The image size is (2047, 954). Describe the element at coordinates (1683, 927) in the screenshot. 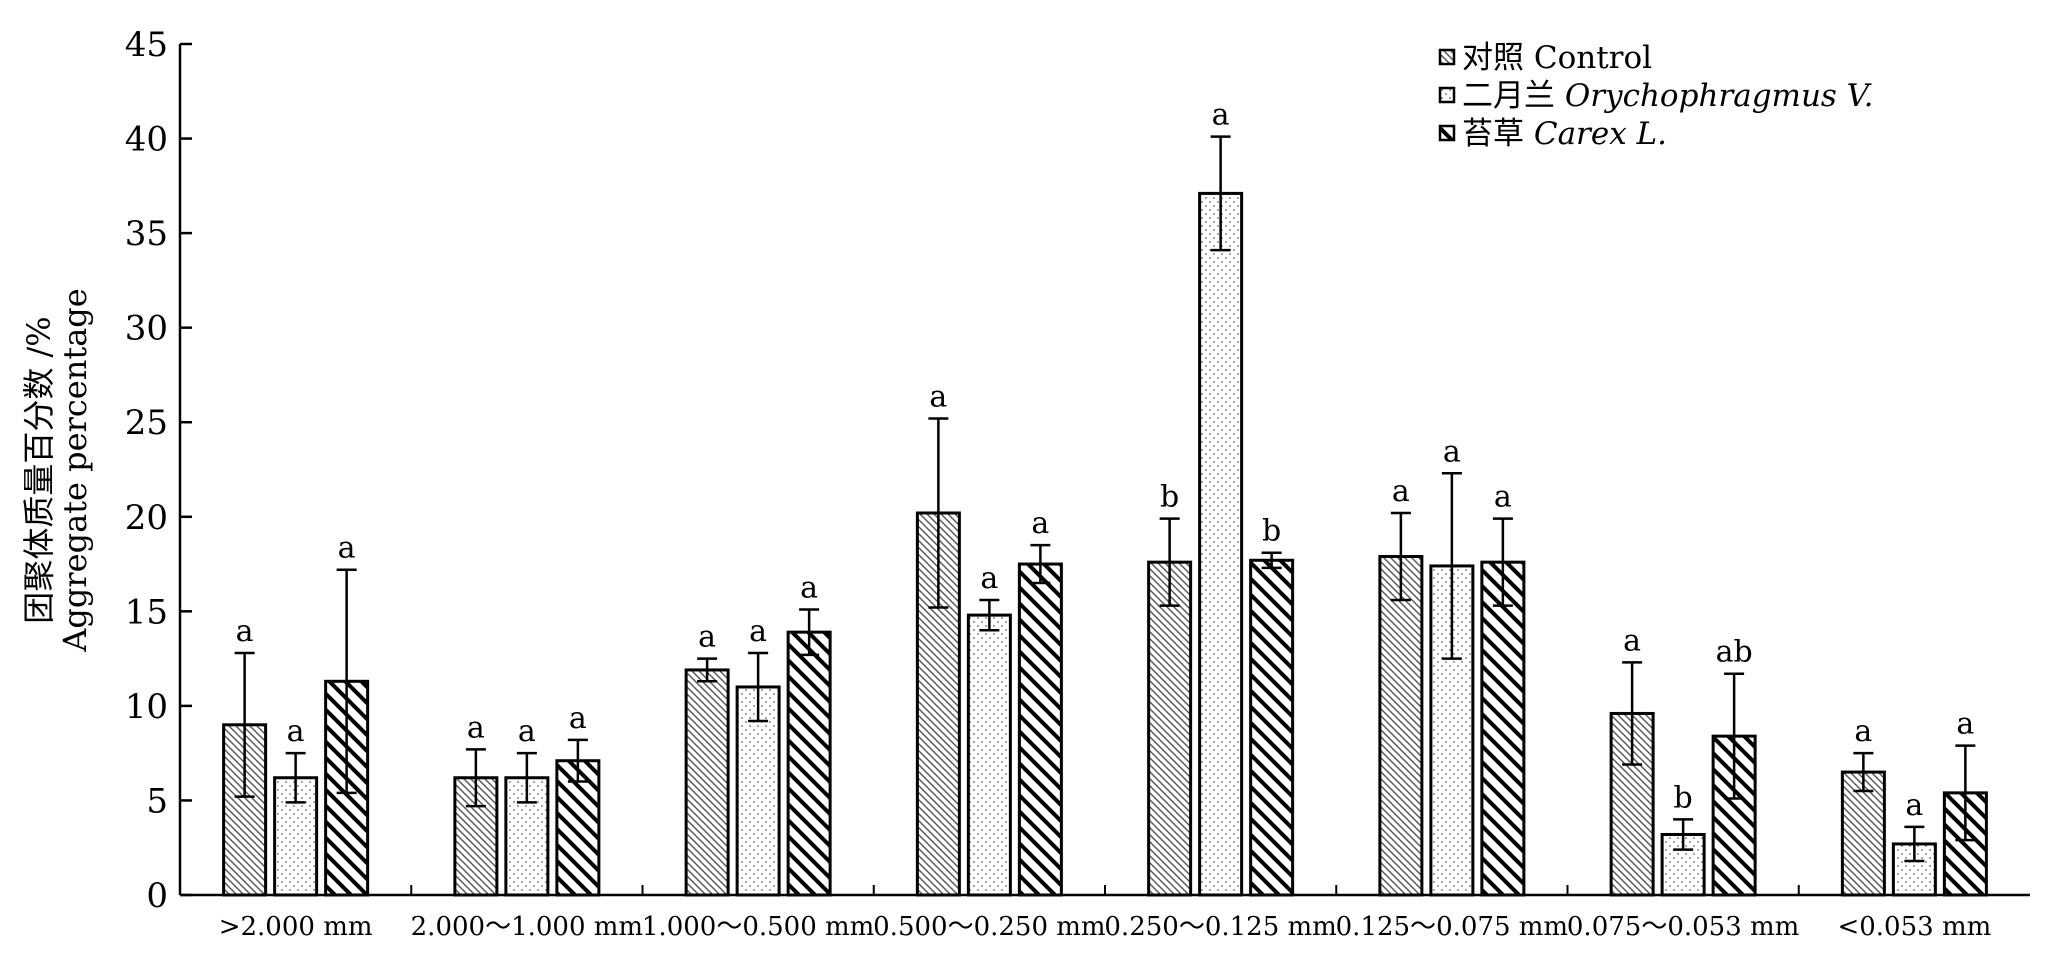

I see `x-tick-label: 0.075～0.053 mm` at that location.